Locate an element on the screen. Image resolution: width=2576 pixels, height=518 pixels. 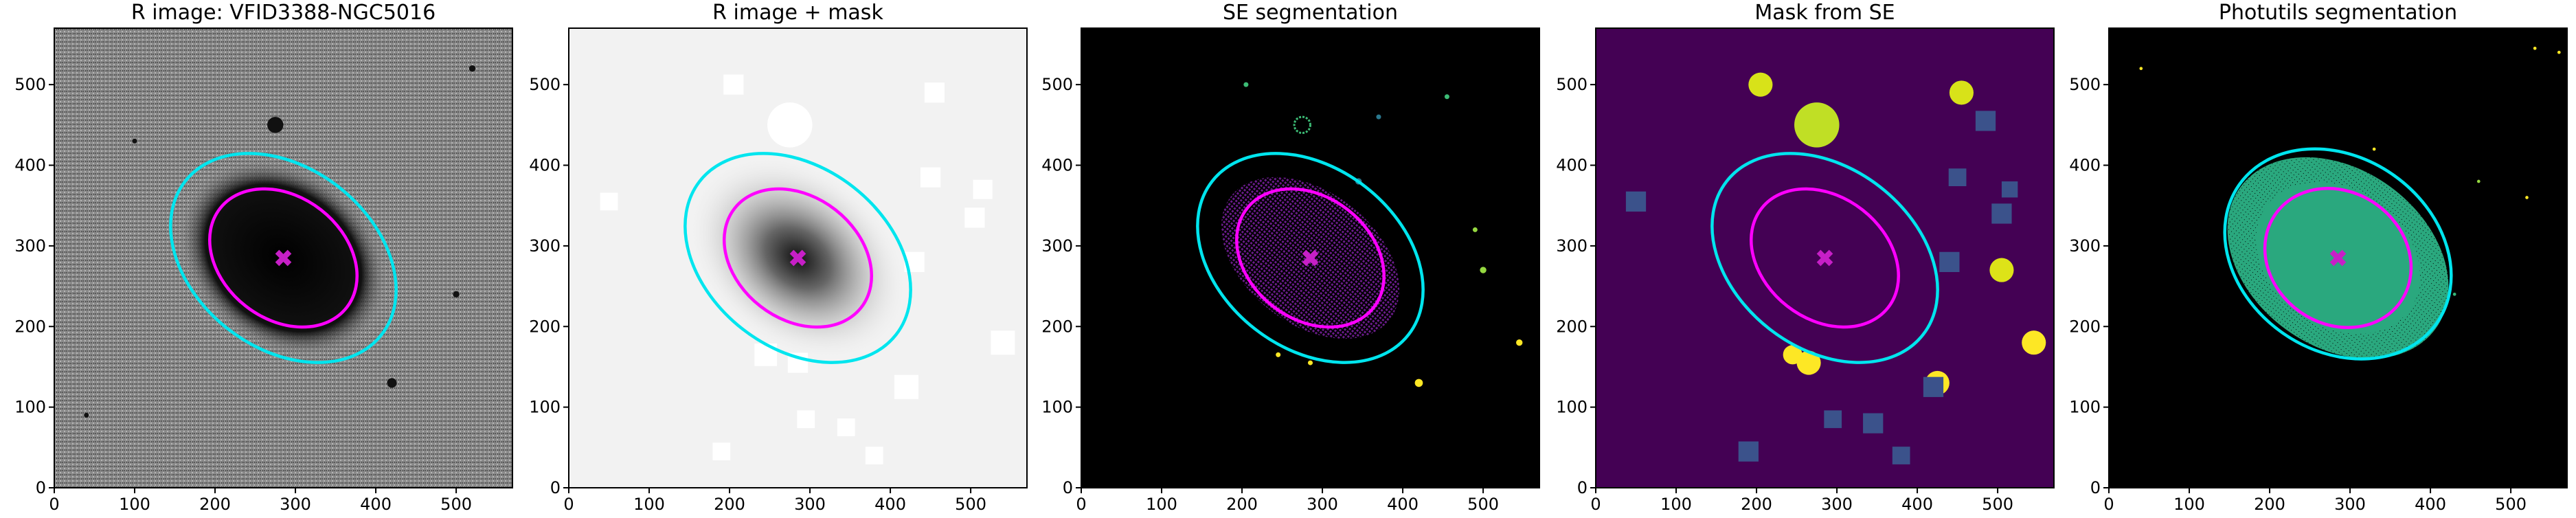
panel-title: SE segmentation is located at coordinates (1310, 13).